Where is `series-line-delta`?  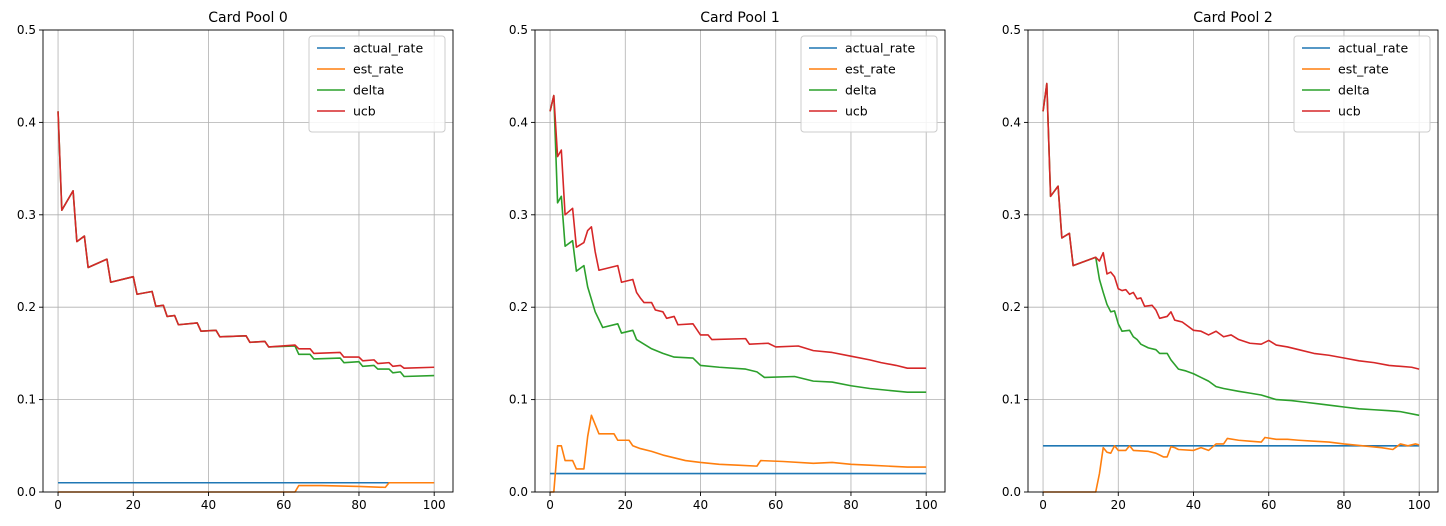
series-line-delta is located at coordinates (738, 244).